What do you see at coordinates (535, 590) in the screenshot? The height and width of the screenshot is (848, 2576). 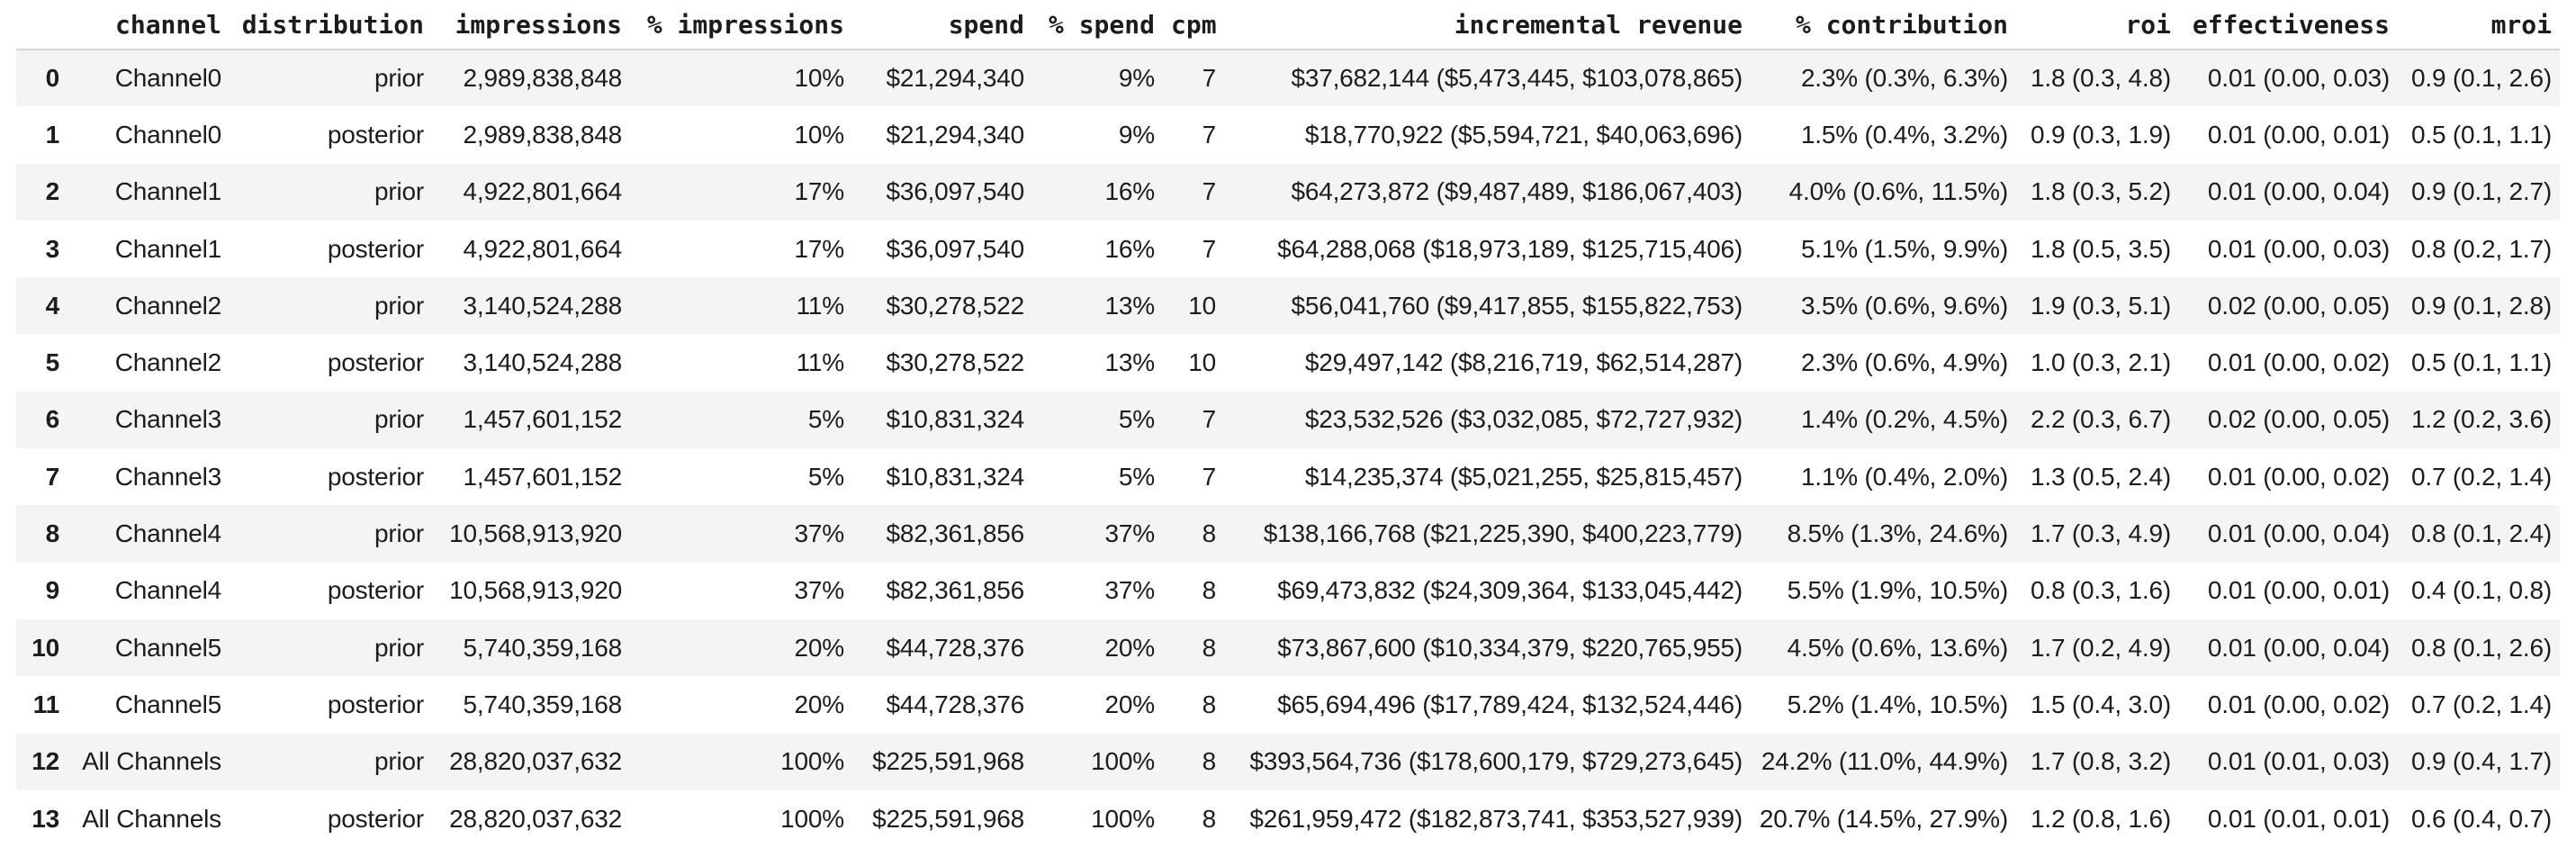 I see `cell-impressions: 10,568,913,920` at bounding box center [535, 590].